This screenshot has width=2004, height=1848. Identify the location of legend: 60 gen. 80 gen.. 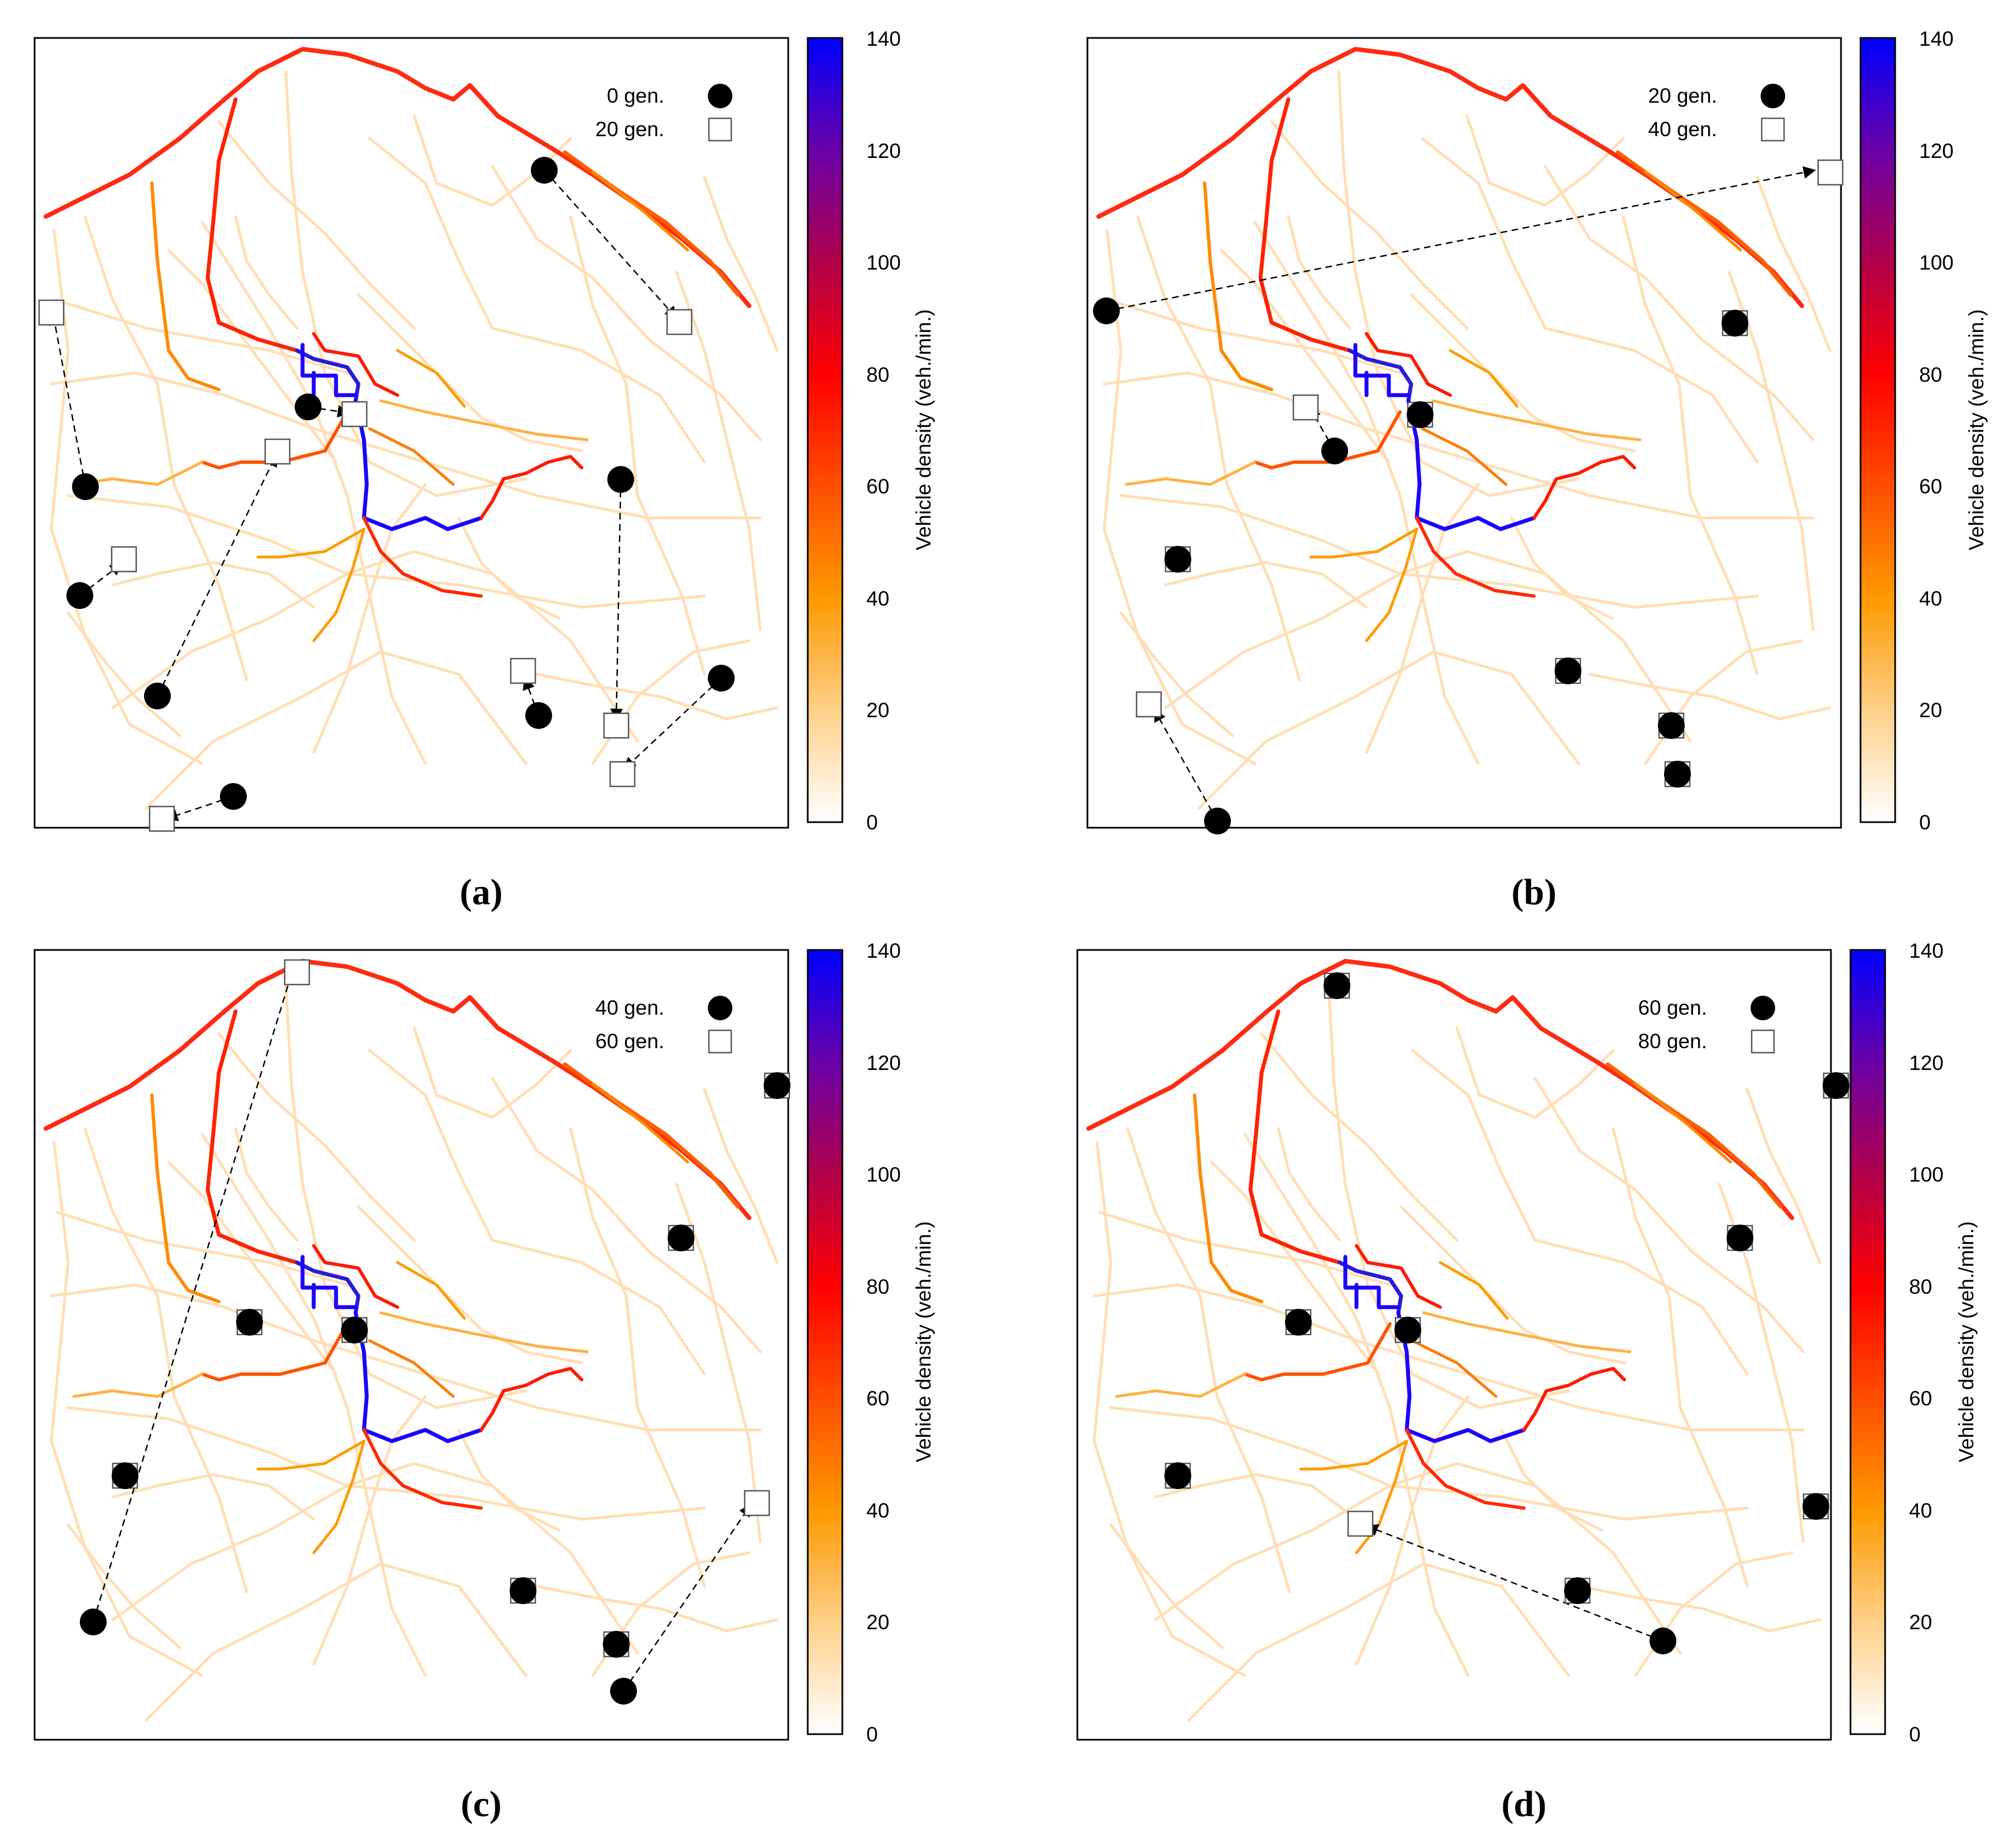
(1706, 1025).